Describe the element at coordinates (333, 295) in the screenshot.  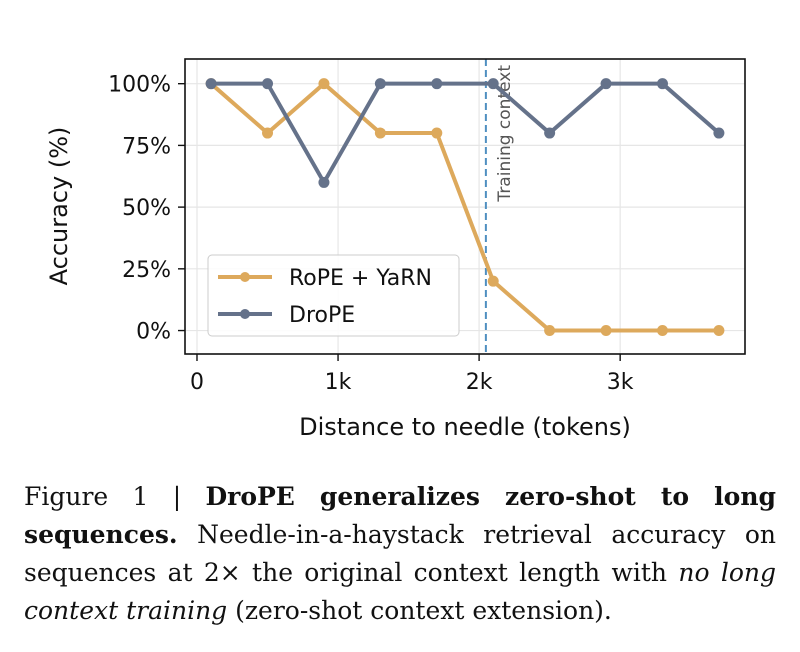
I see `legend: RoPE + YaRN DroPE` at that location.